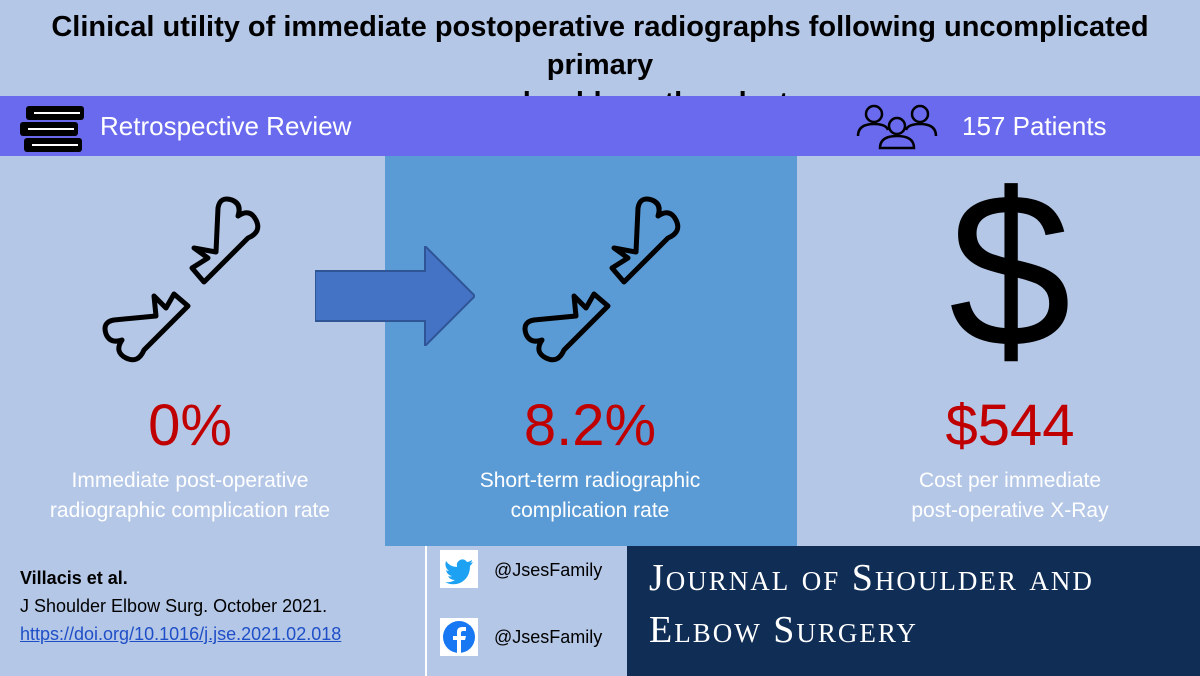 This screenshot has width=1200, height=676. What do you see at coordinates (1010, 480) in the screenshot?
I see `stat-label-line: Cost per immediate` at bounding box center [1010, 480].